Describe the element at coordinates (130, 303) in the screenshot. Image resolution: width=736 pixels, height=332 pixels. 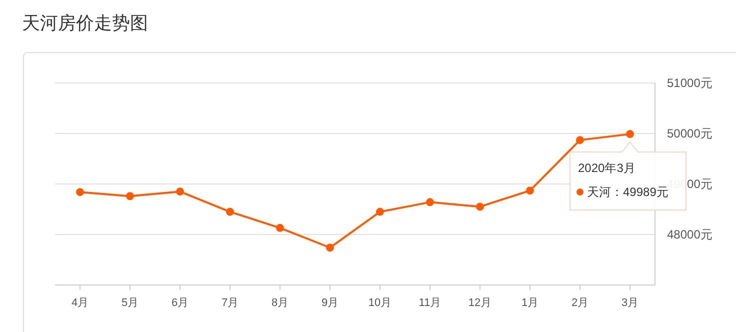
I see `x-tick-label: 5月` at that location.